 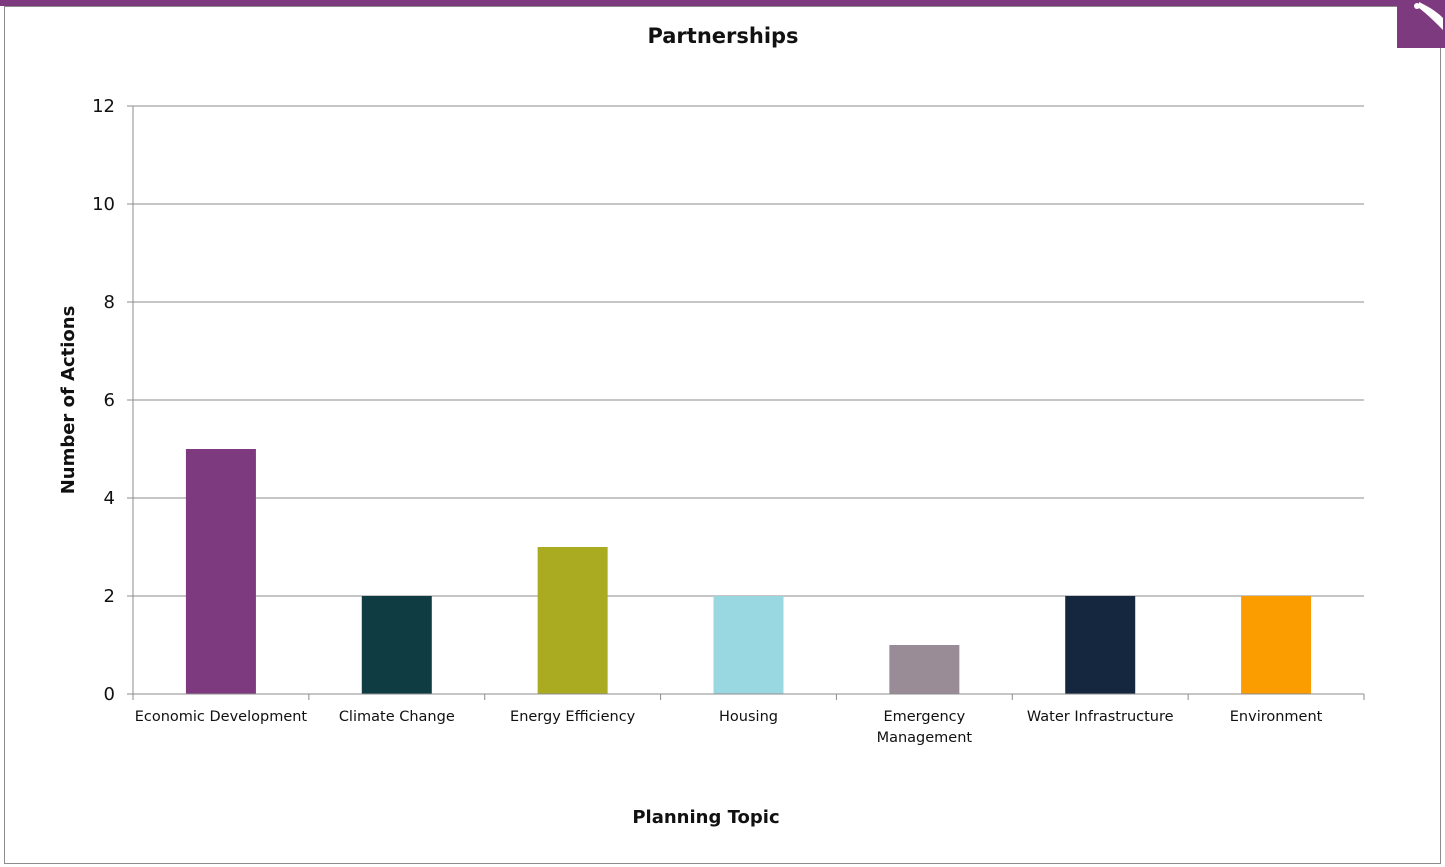 I want to click on bar-energy-efficiency, so click(x=572, y=620).